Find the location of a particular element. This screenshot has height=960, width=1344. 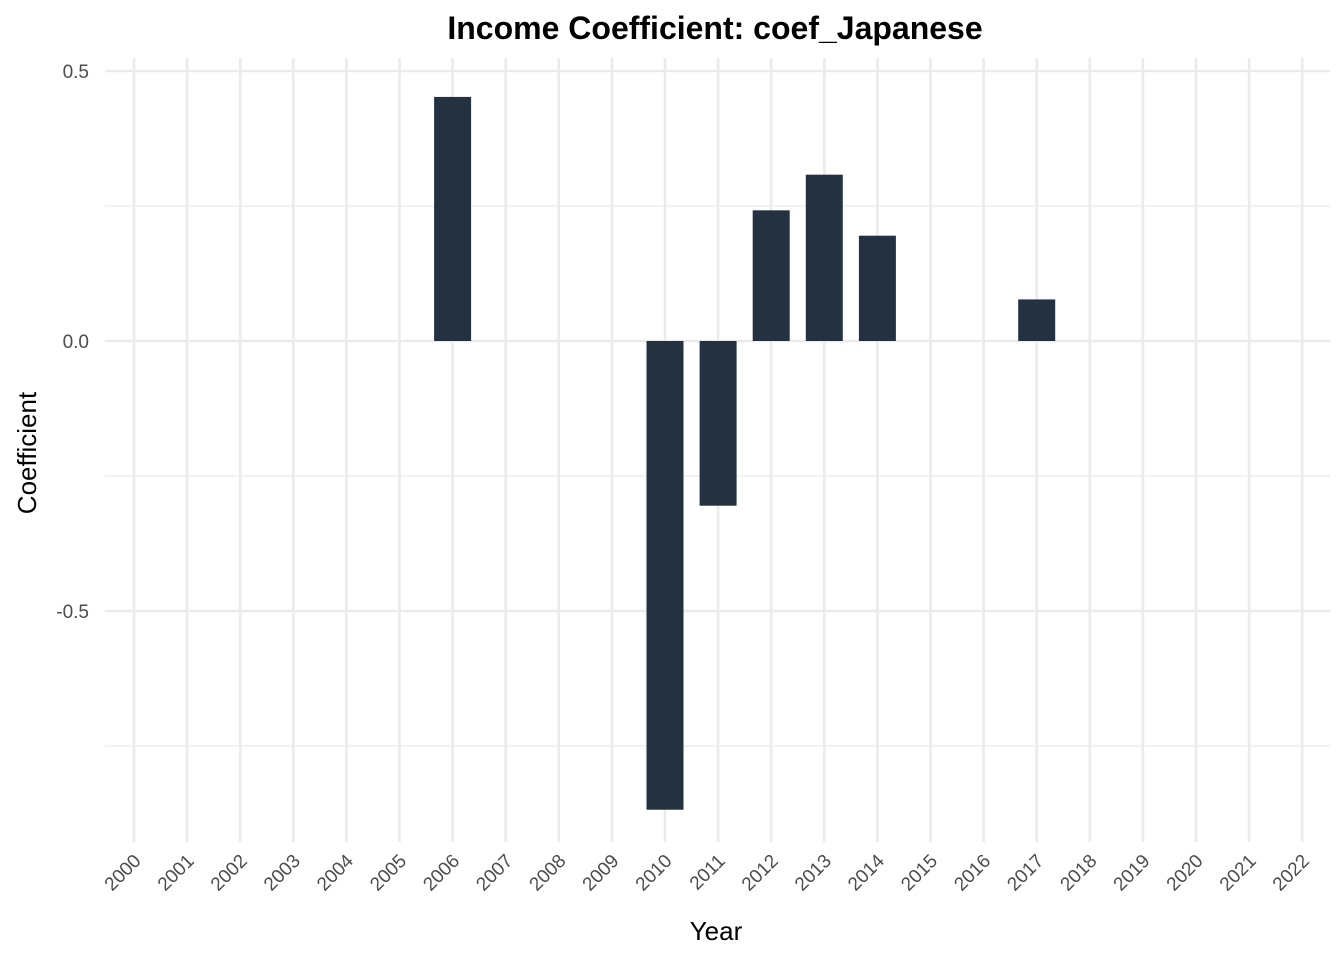

x-tick-label: 2001 is located at coordinates (176, 873).